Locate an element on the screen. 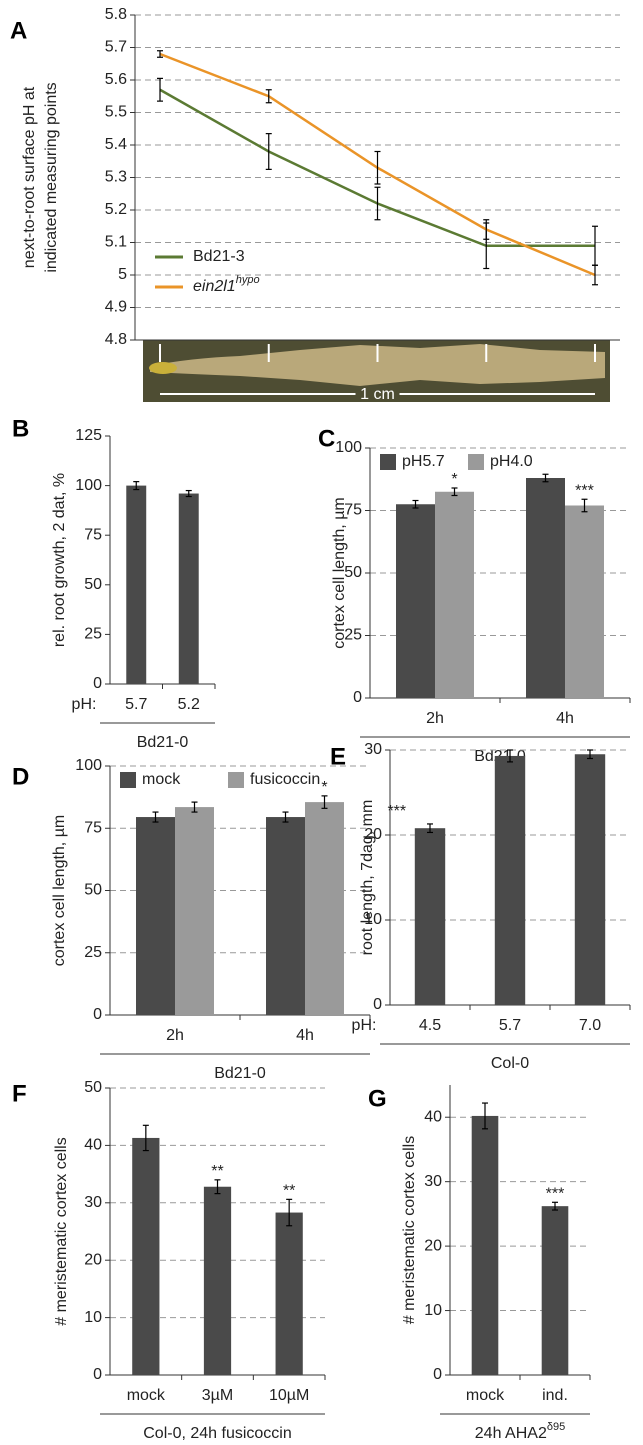 The height and width of the screenshot is (1445, 643). scale-label-bg is located at coordinates (377, 394).